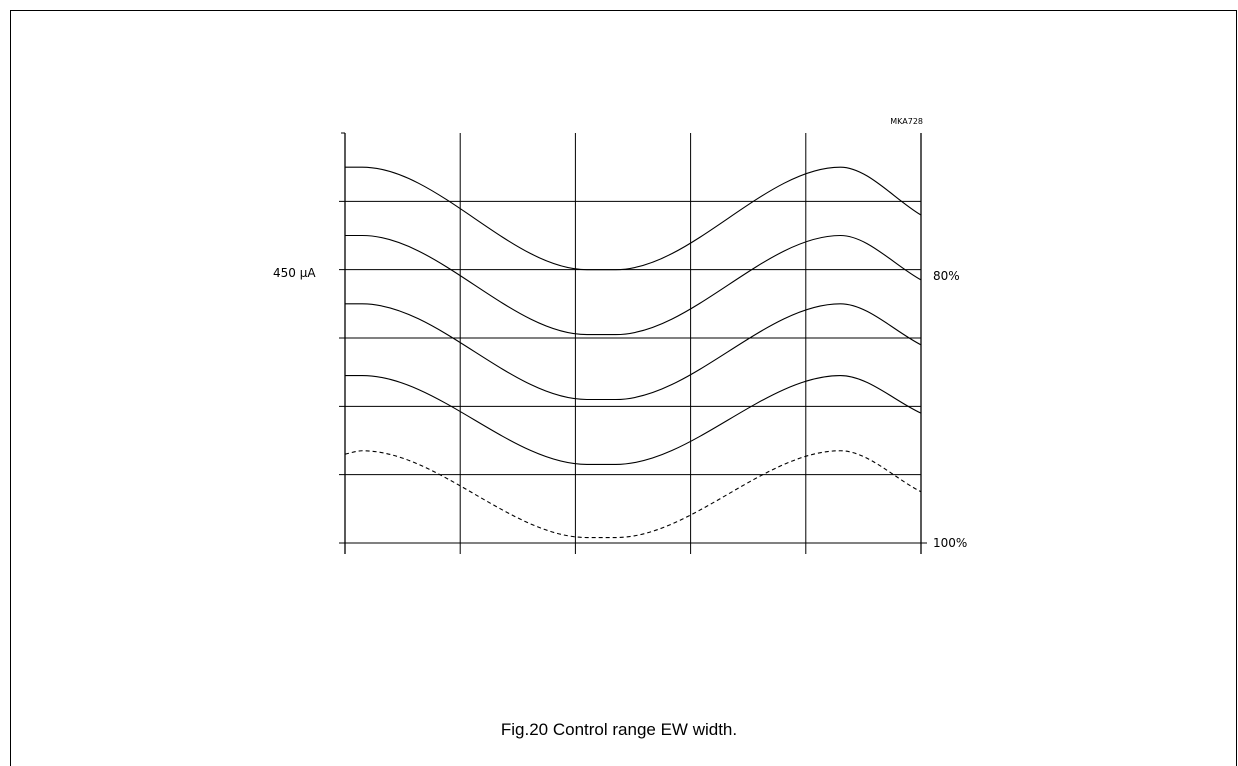  I want to click on marker-label-450ua: 450 µA, so click(294, 273).